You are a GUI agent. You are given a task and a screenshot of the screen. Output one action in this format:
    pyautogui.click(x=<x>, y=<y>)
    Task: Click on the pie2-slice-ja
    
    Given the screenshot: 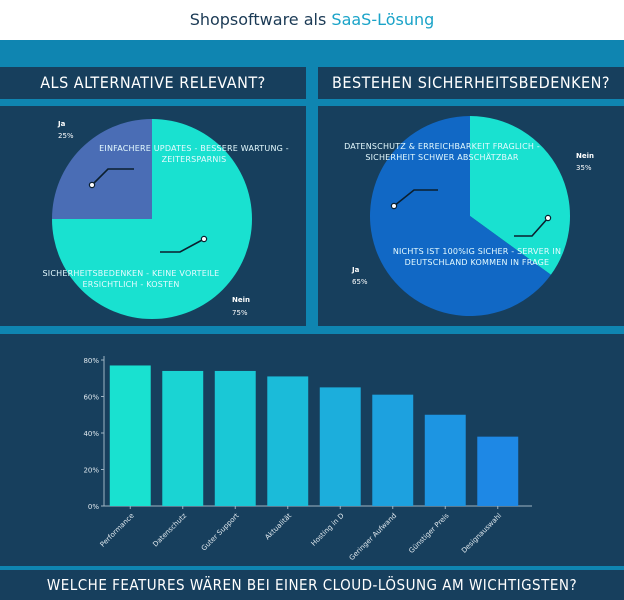 What is the action you would take?
    pyautogui.click(x=460, y=216)
    